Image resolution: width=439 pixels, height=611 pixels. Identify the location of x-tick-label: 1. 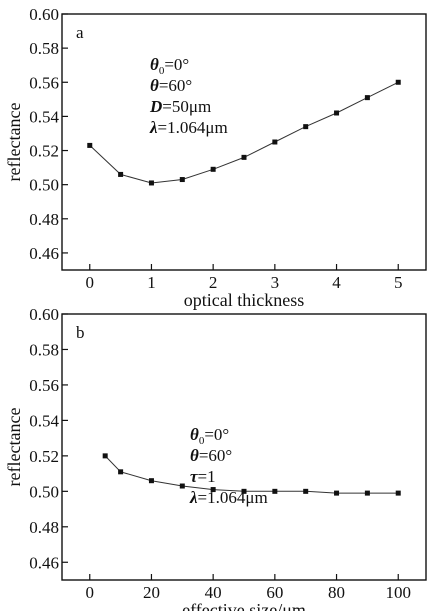
(151, 282).